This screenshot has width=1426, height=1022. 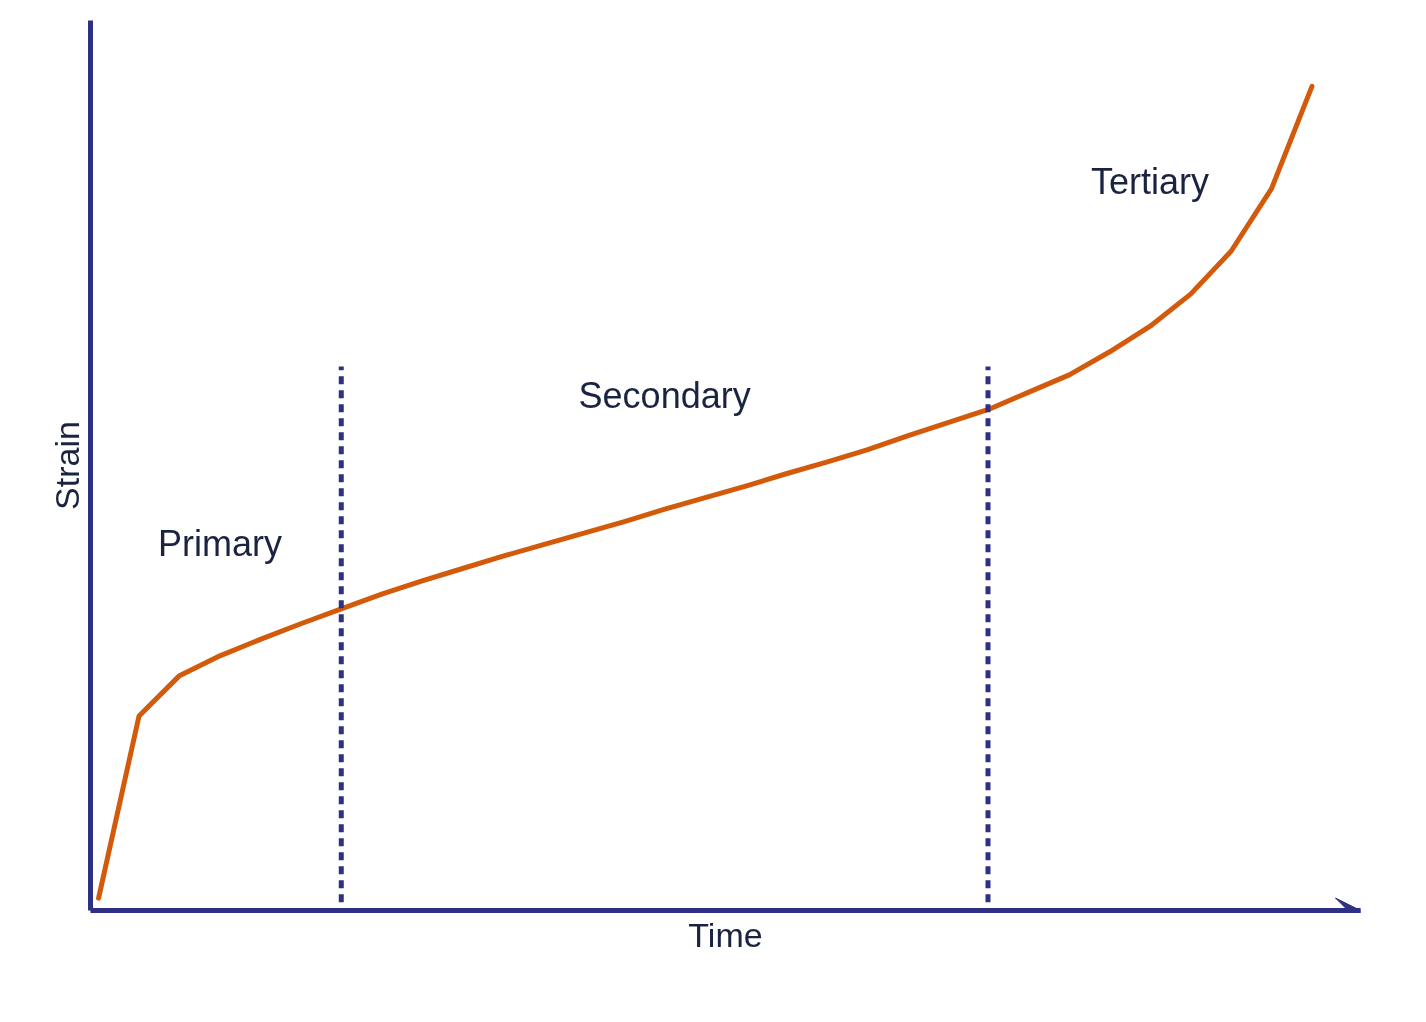 What do you see at coordinates (725, 934) in the screenshot?
I see `x-axis-title: Time` at bounding box center [725, 934].